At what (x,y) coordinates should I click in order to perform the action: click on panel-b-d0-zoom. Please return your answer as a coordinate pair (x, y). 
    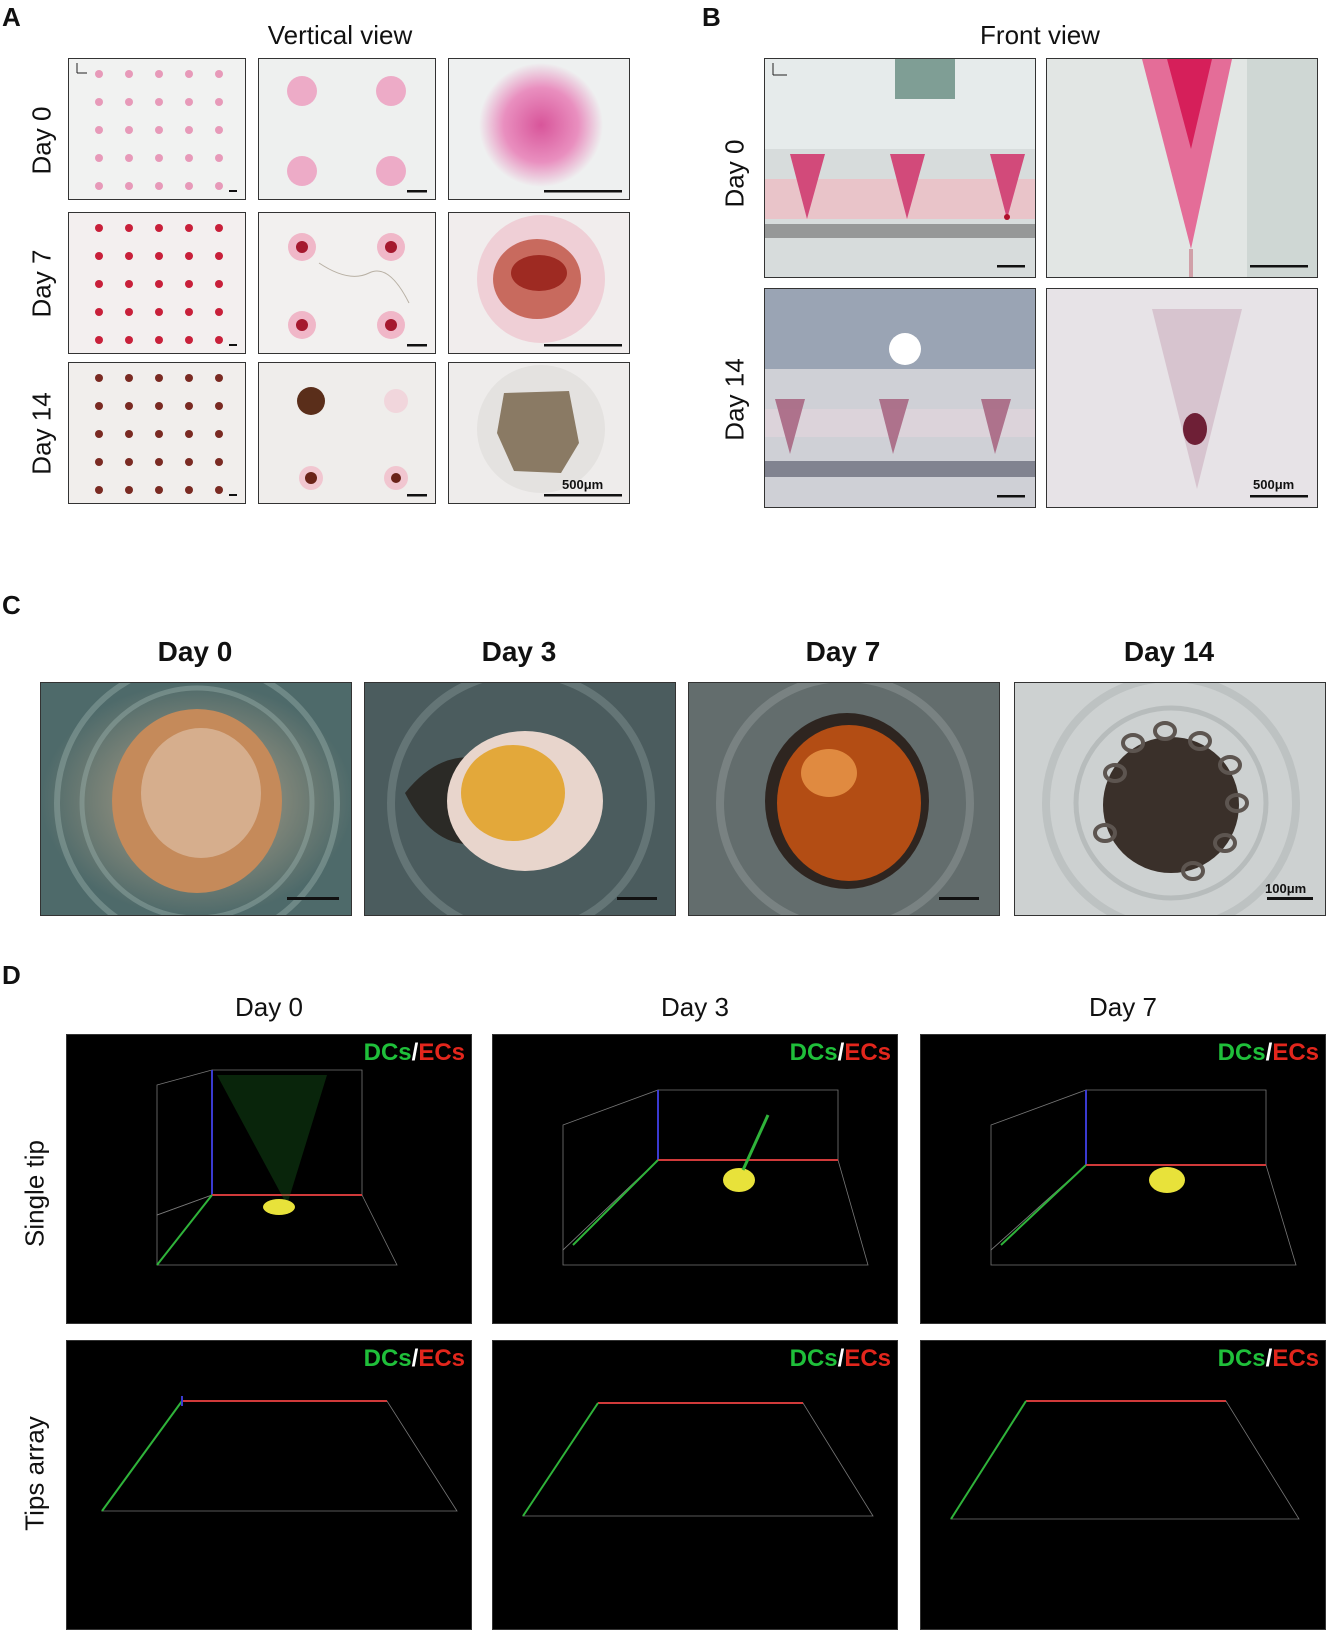
    Looking at the image, I should click on (1182, 168).